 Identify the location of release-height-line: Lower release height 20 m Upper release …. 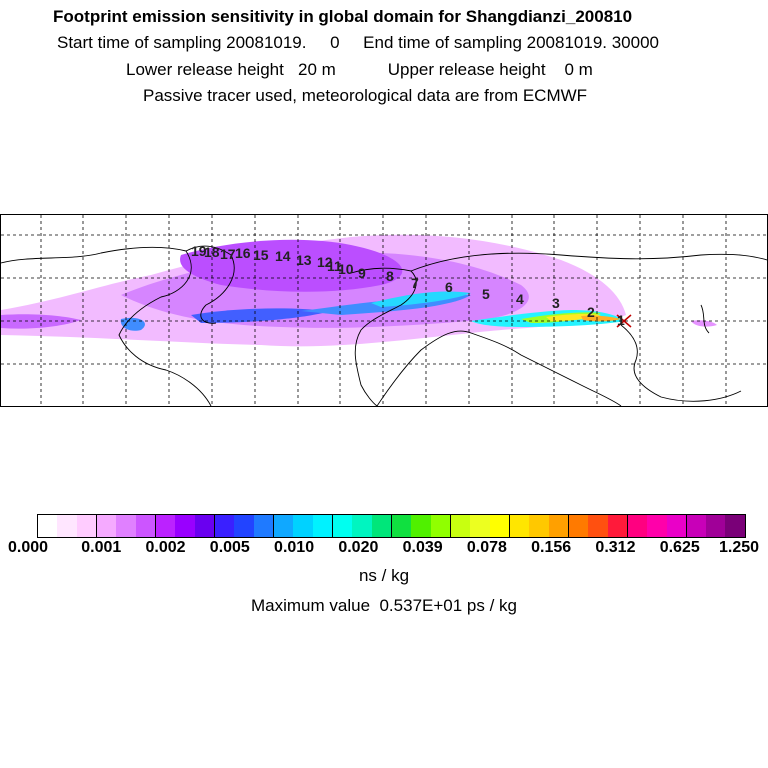
(359, 69).